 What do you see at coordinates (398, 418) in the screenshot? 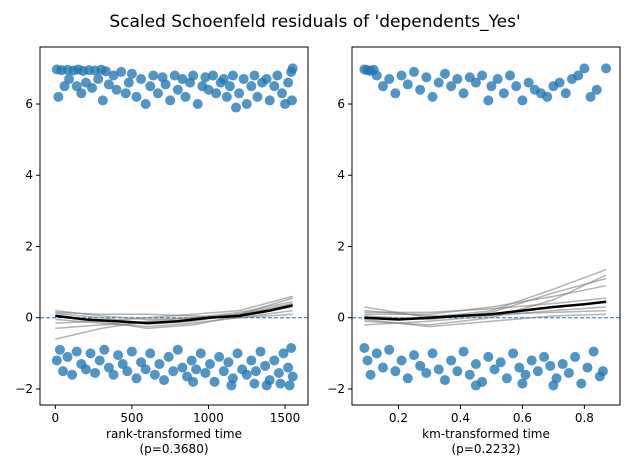
I see `x-tick-label: 0.2` at bounding box center [398, 418].